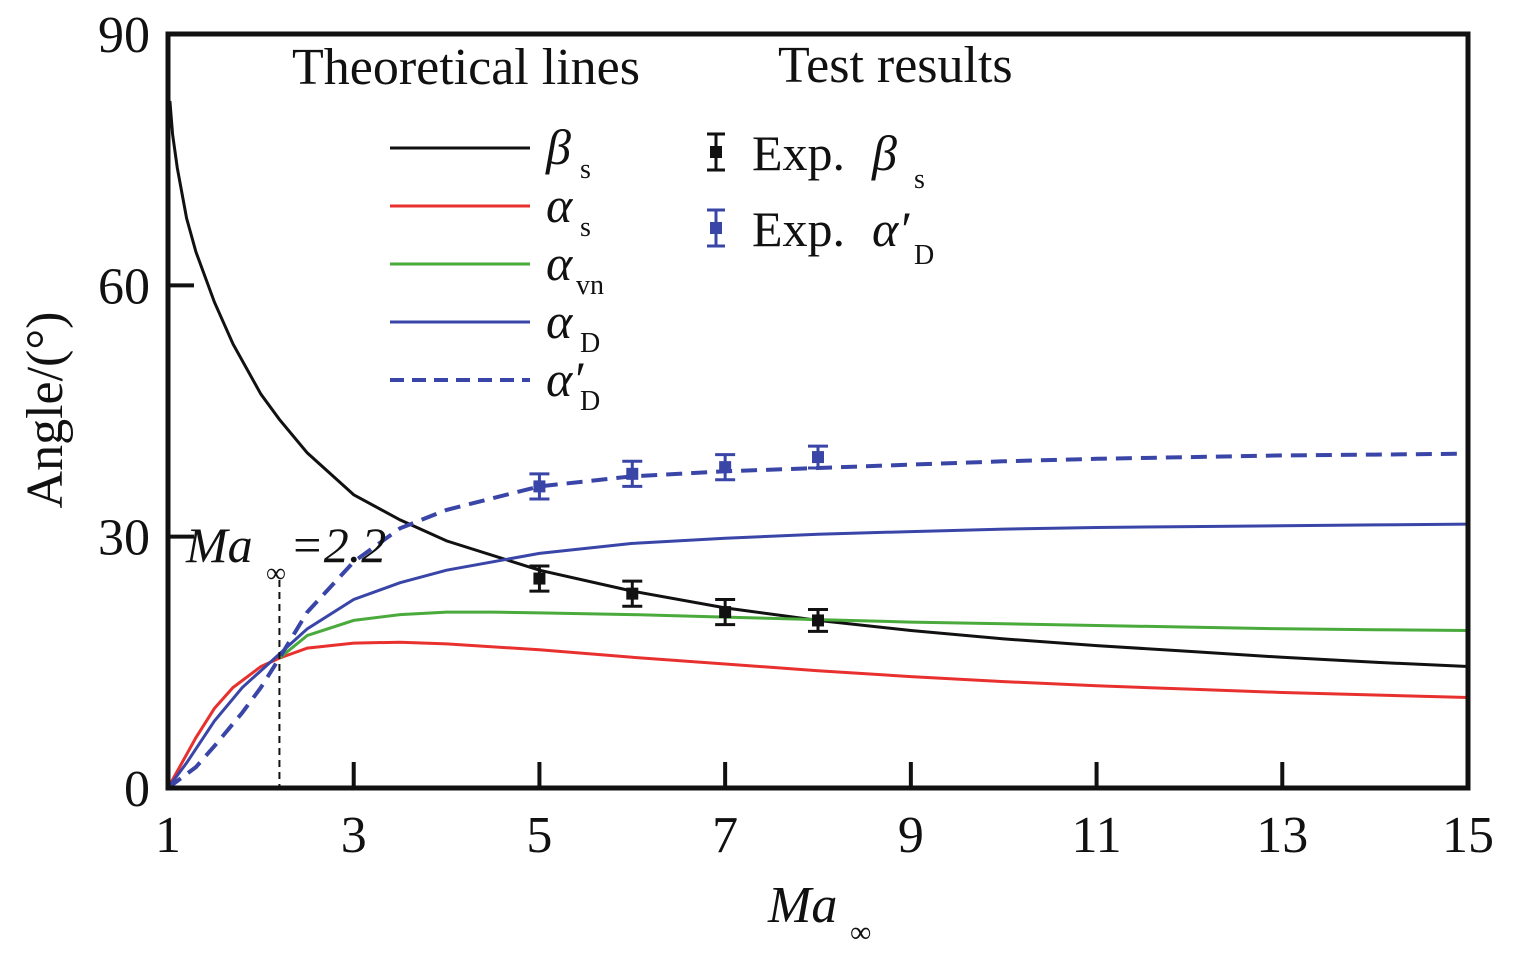 The image size is (1516, 960). Describe the element at coordinates (219, 545) in the screenshot. I see `annotation-ma: Ma` at that location.